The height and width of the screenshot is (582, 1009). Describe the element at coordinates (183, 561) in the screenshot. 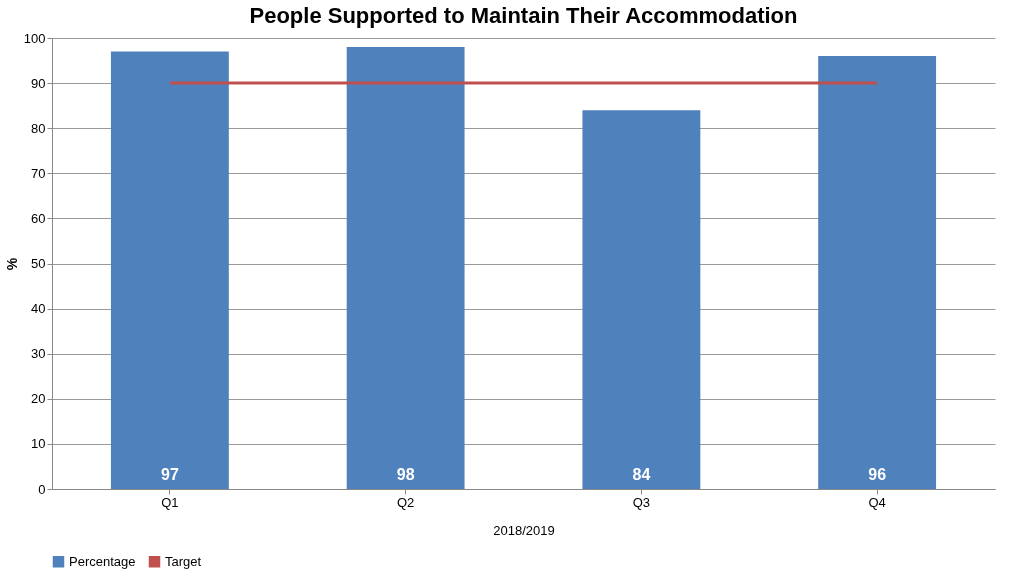

I see `legend-label: Target` at that location.